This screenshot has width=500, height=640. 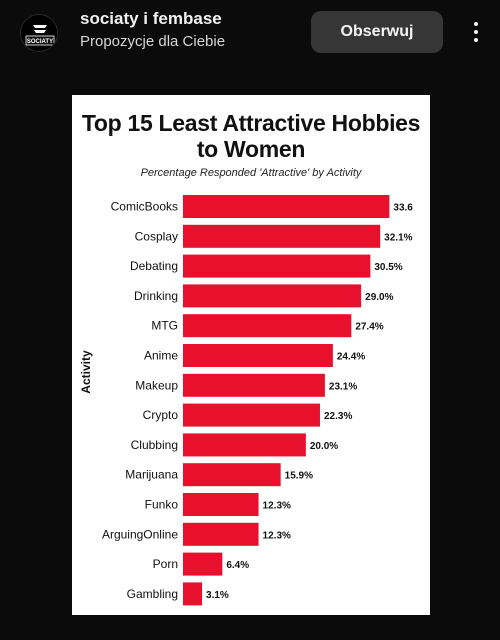 What do you see at coordinates (351, 357) in the screenshot?
I see `data-label: 24.4%` at bounding box center [351, 357].